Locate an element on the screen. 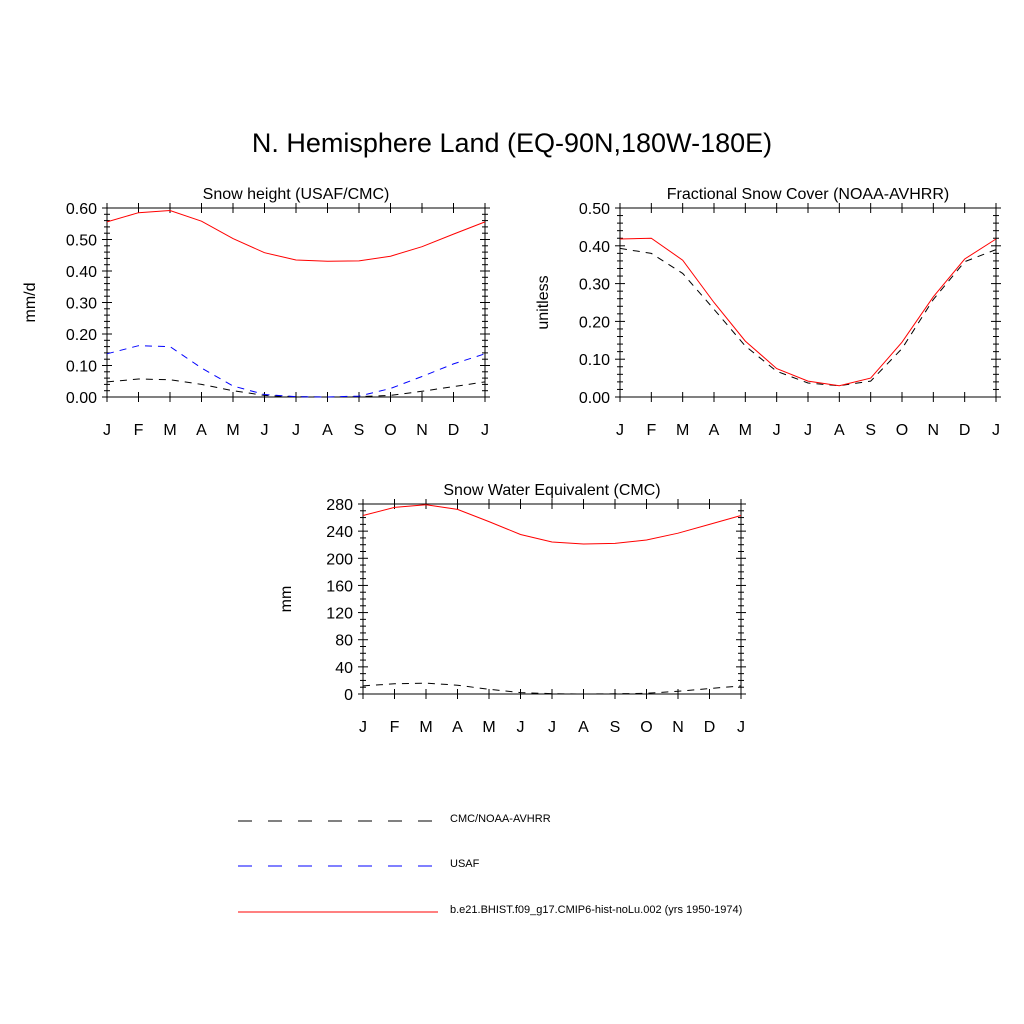 The image size is (1024, 1024). snow-height-y-tick-label: 0.20 is located at coordinates (81, 335).